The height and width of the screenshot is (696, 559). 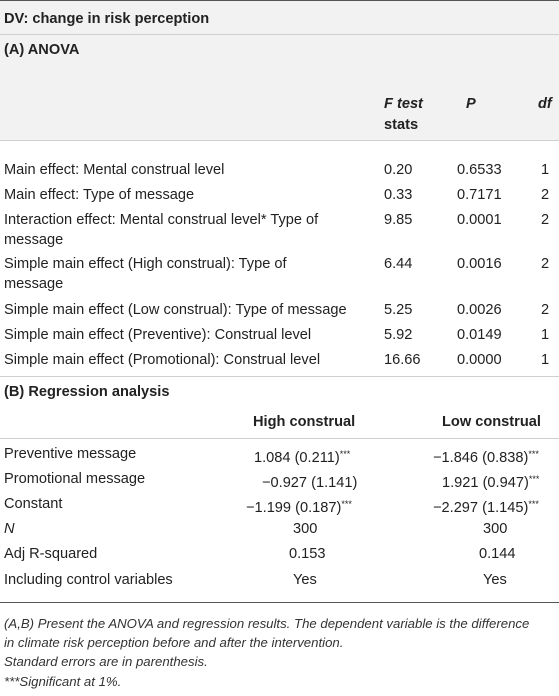 I want to click on high-value: 1.084 (0.211)***, so click(x=302, y=456).